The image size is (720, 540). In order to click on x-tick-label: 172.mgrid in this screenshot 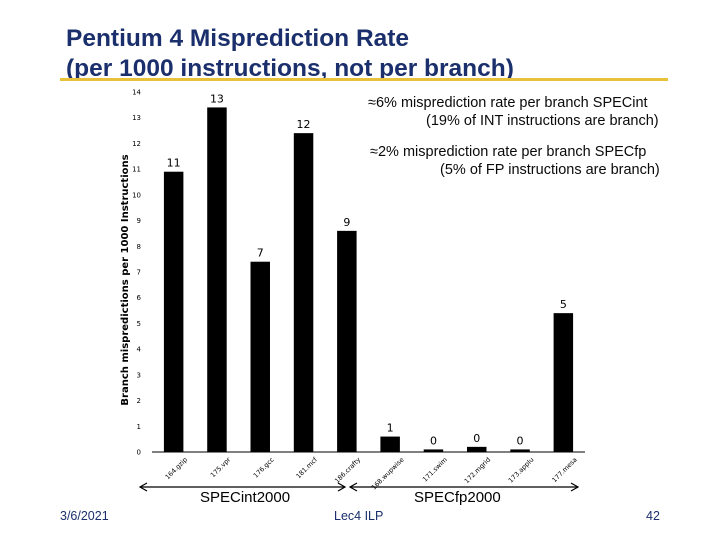, I will do `click(477, 470)`.